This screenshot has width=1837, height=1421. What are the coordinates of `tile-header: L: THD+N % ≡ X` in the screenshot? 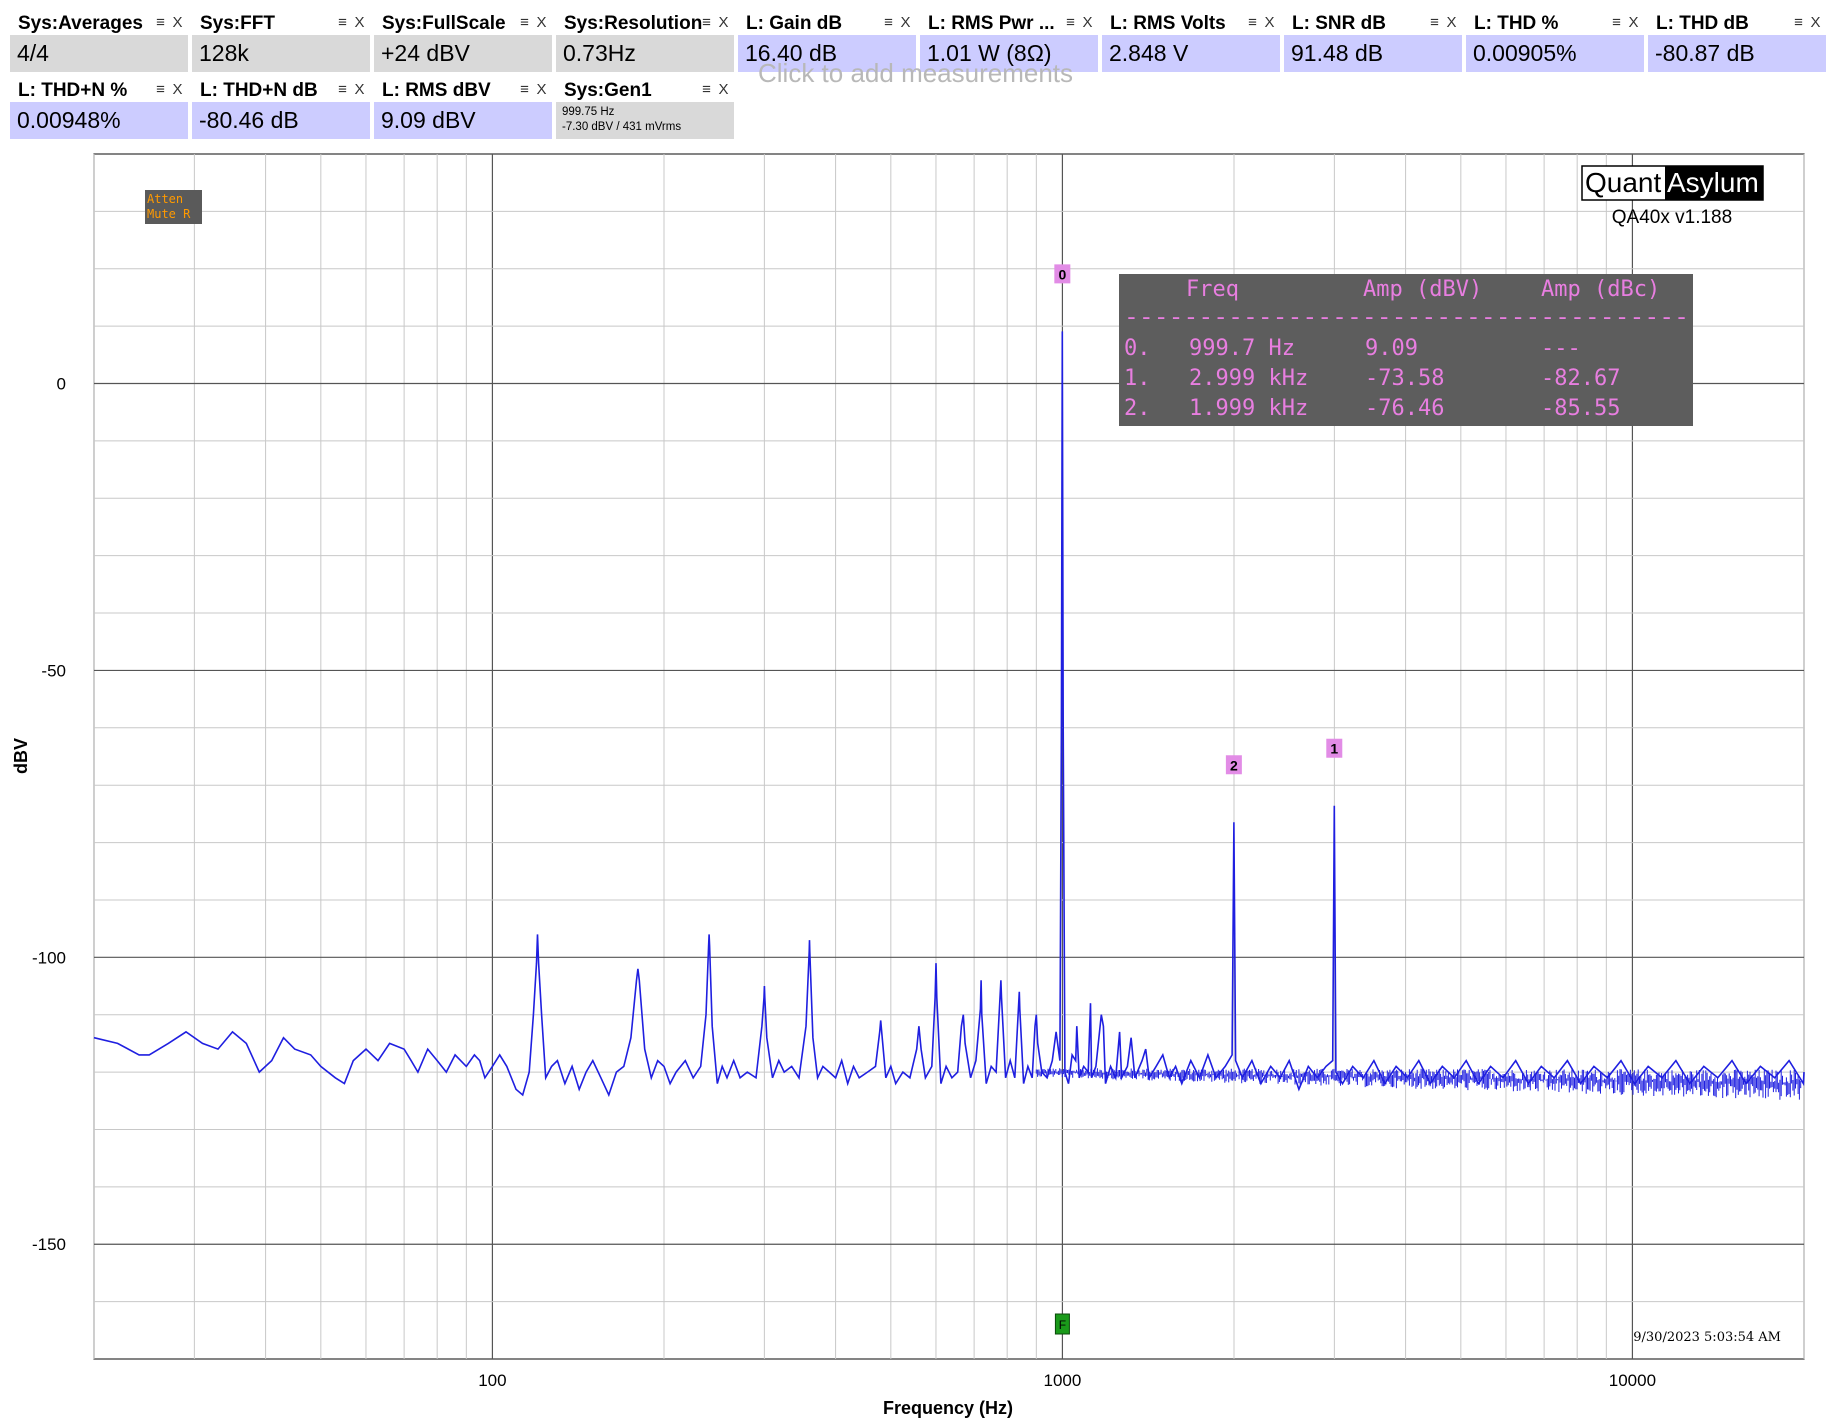 It's located at (100, 89).